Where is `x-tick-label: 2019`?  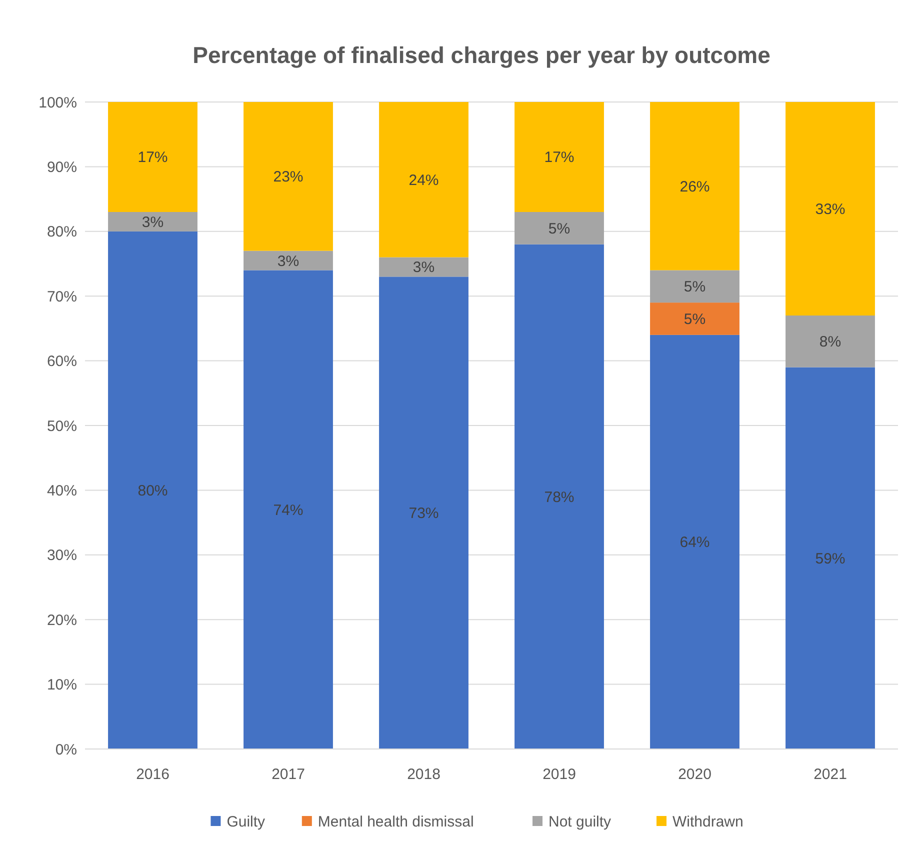
x-tick-label: 2019 is located at coordinates (559, 774).